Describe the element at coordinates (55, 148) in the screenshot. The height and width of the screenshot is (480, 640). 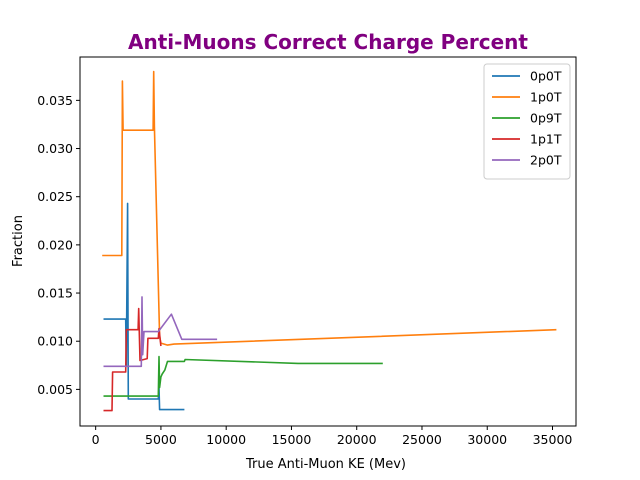
I see `y-tick-label: 0.030` at that location.